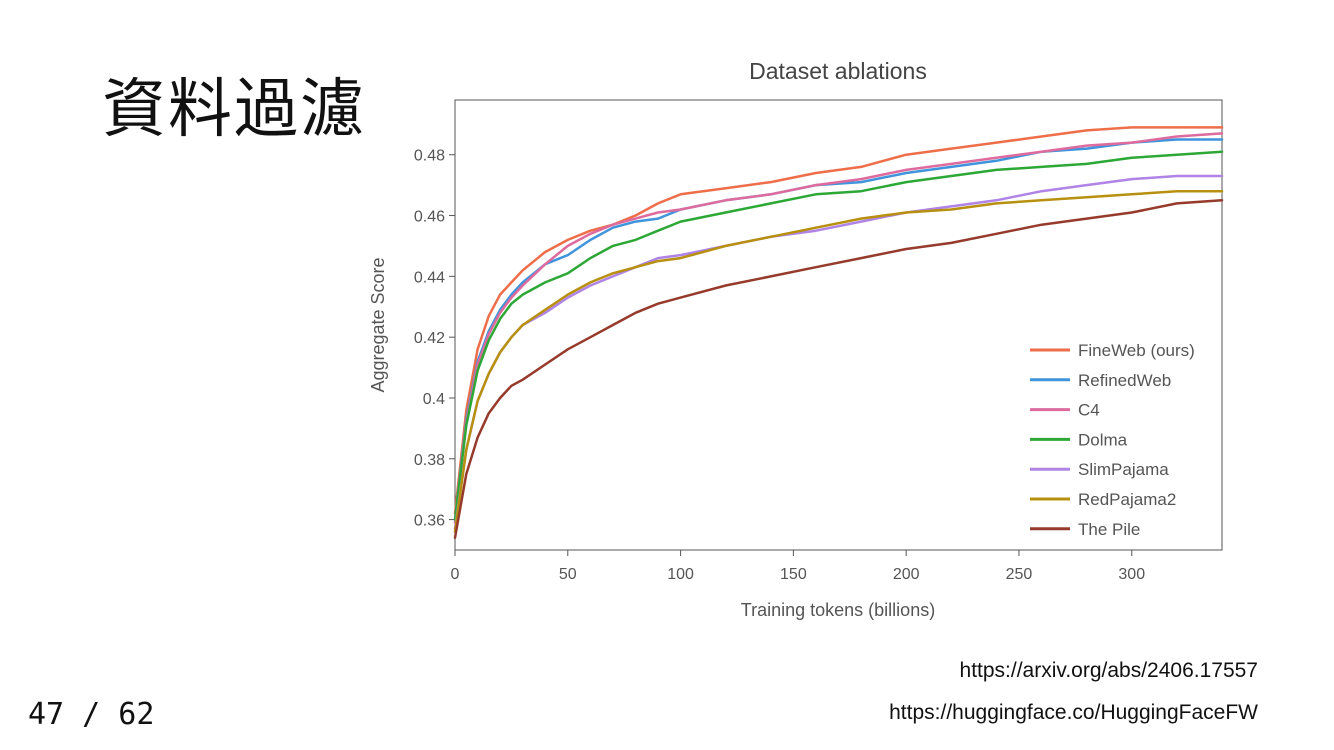 The width and height of the screenshot is (1334, 750). I want to click on reference-link-arxiv: https://arxiv.org/abs/2406.17557, so click(1108, 670).